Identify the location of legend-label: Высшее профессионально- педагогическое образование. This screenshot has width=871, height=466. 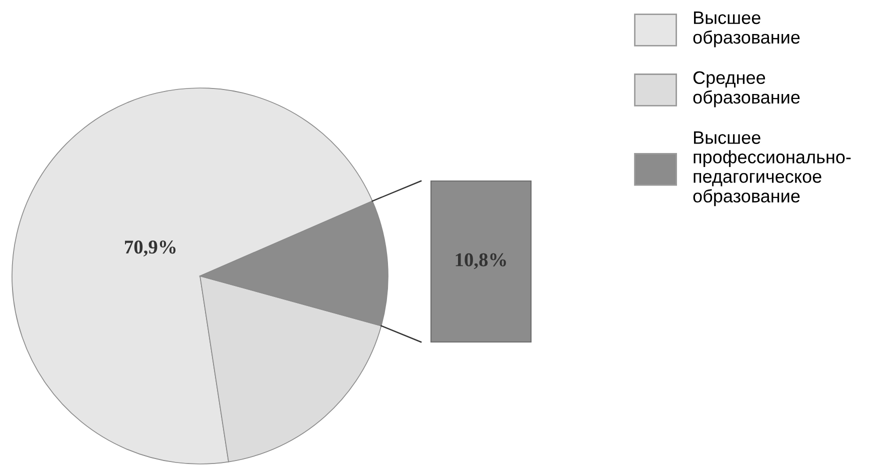
(772, 168).